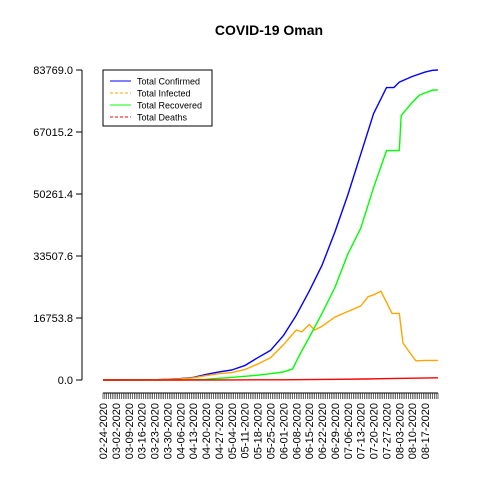 This screenshot has height=480, width=480. What do you see at coordinates (53, 257) in the screenshot?
I see `y-tick-label: 33507.6` at bounding box center [53, 257].